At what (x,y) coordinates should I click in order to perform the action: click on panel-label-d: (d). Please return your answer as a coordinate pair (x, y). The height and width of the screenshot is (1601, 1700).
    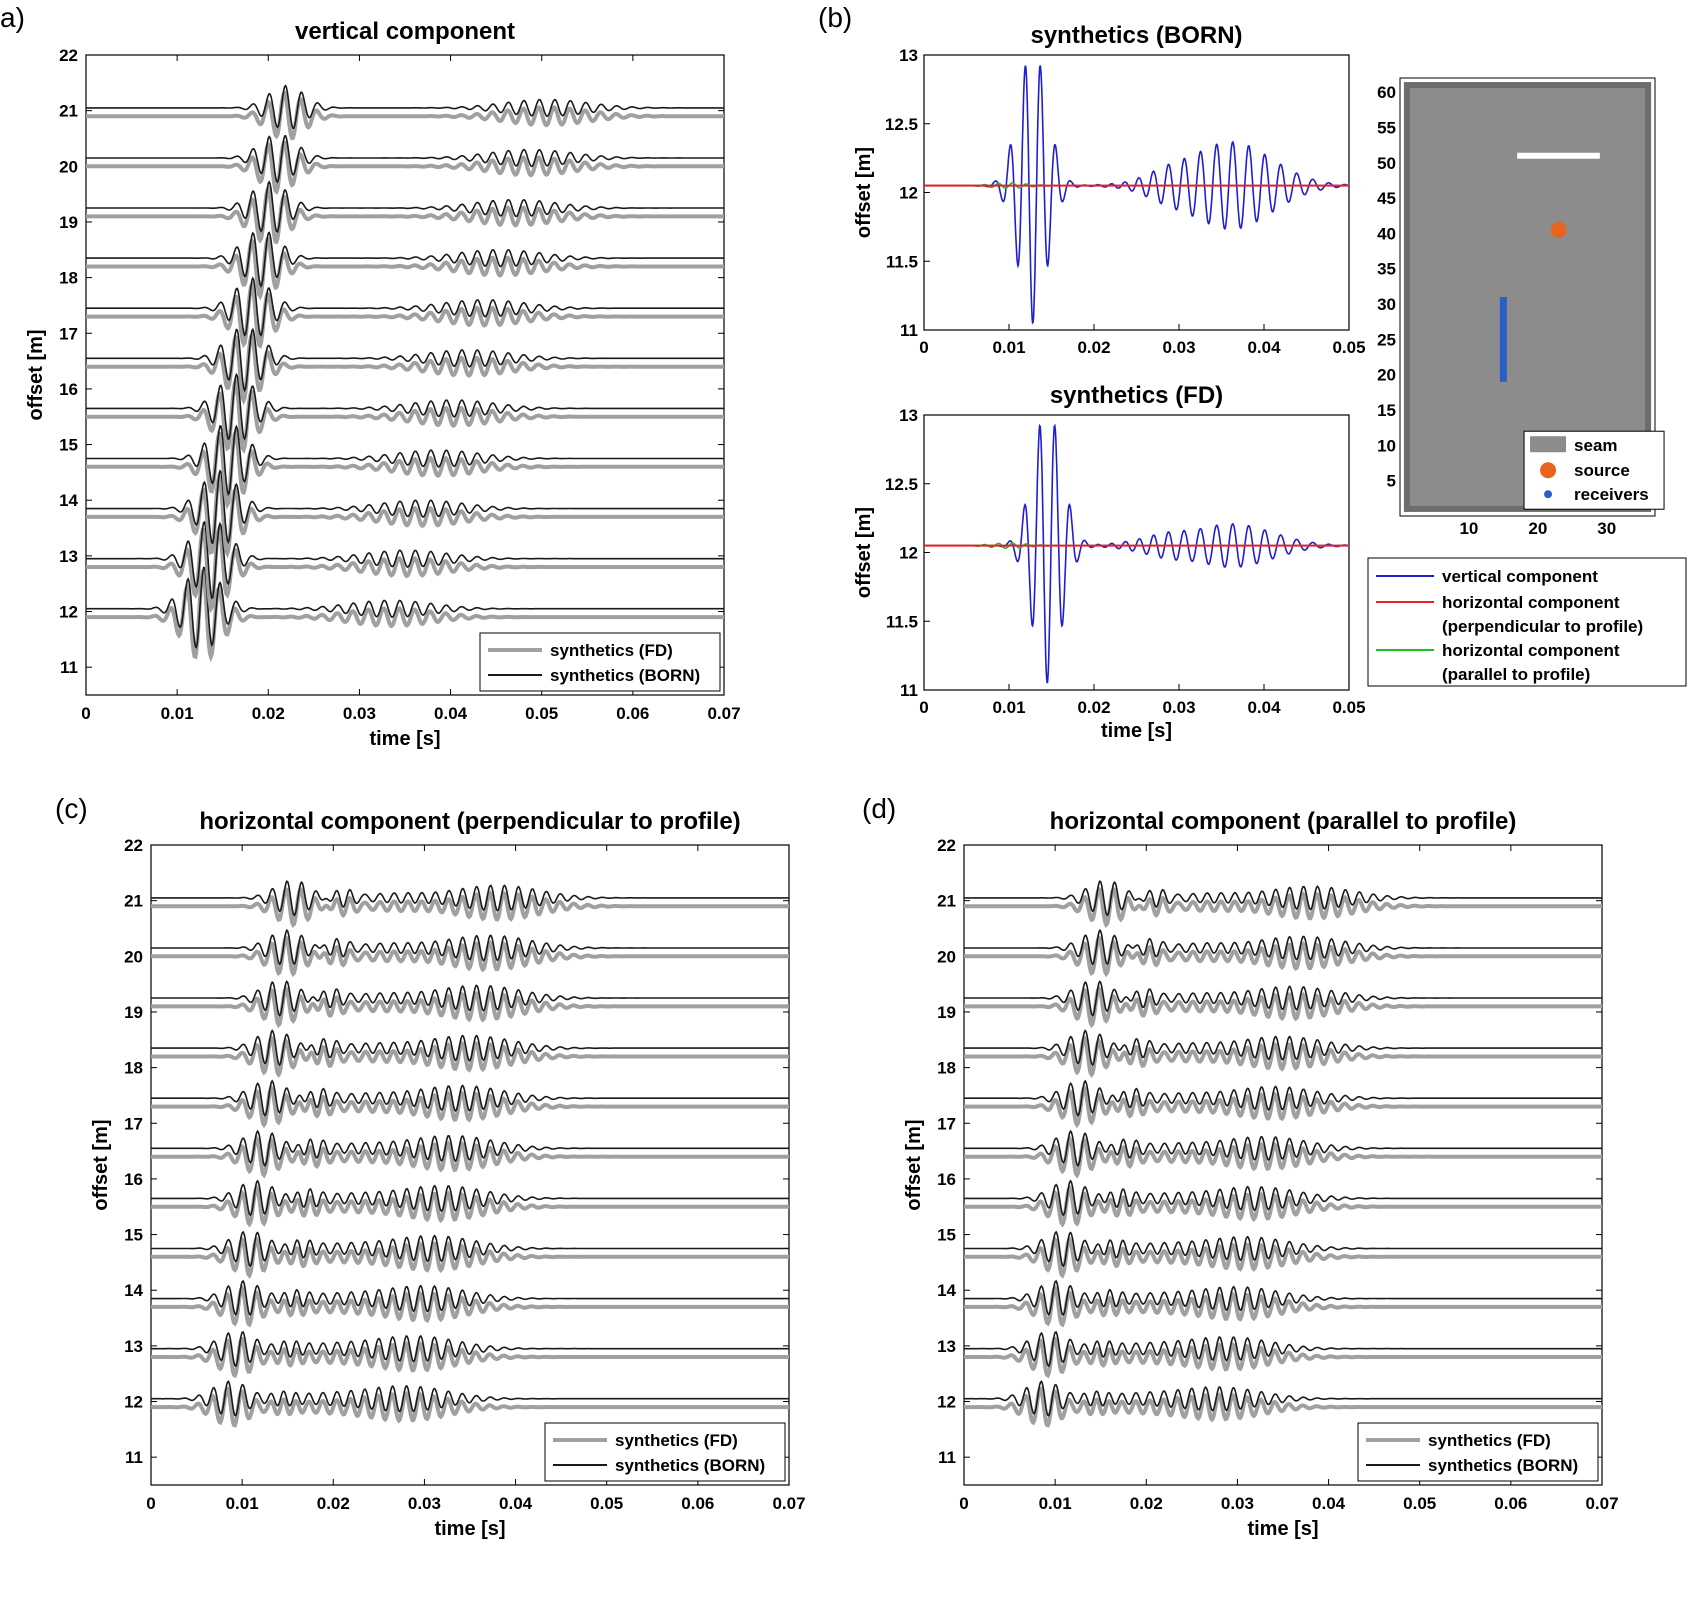
    Looking at the image, I should click on (879, 808).